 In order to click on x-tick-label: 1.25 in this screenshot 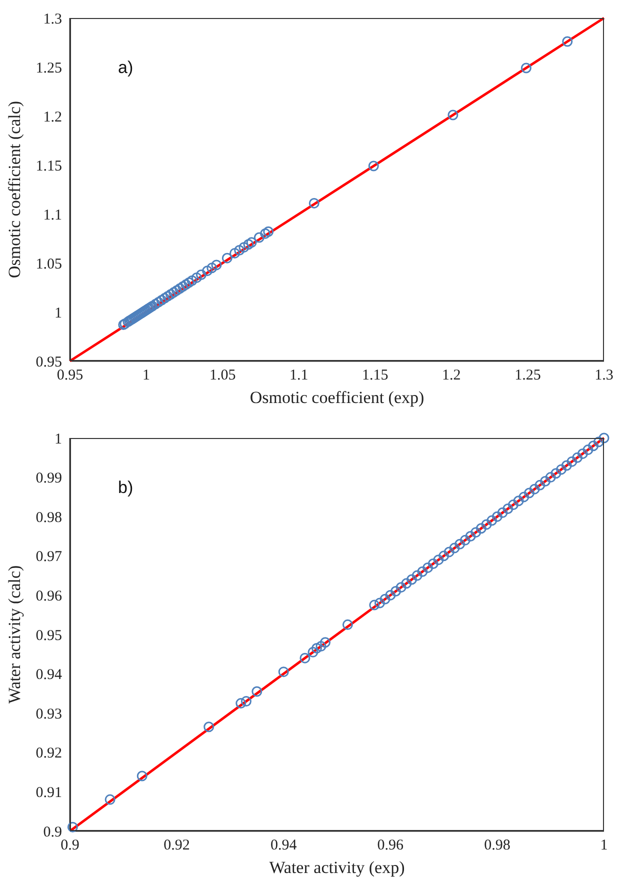, I will do `click(527, 376)`.